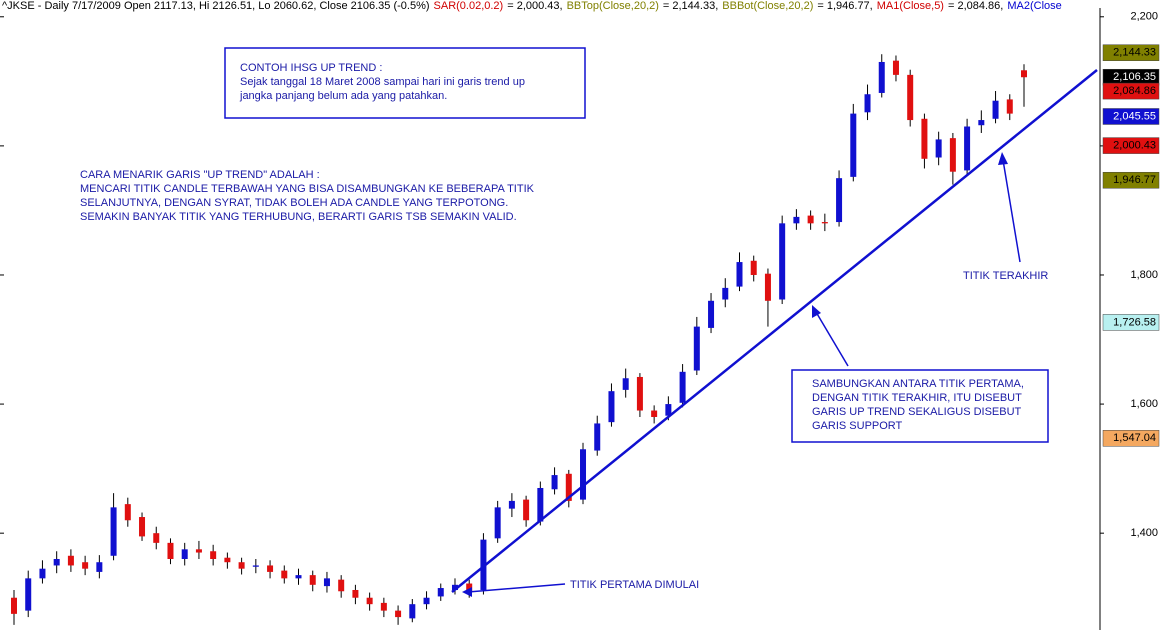  What do you see at coordinates (1134, 77) in the screenshot?
I see `value-label: 2,106.35` at bounding box center [1134, 77].